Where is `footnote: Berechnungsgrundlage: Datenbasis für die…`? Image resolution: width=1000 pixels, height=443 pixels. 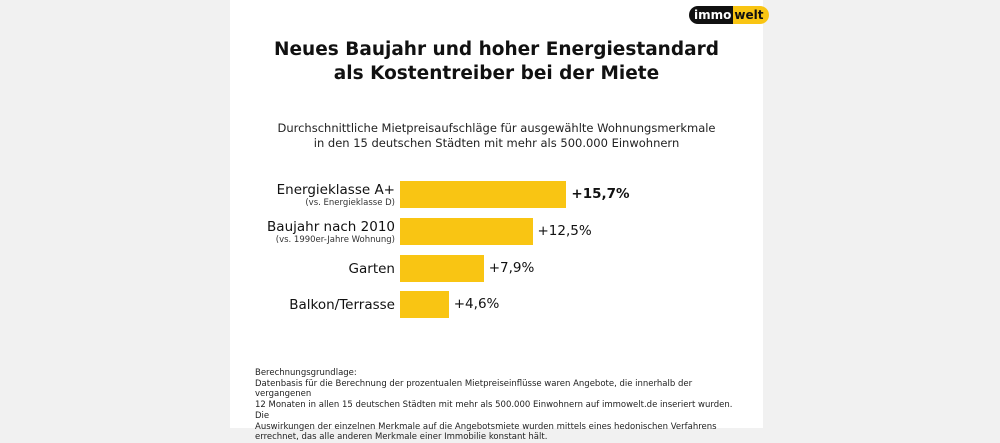
footnote: Berechnungsgrundlage: Datenbasis für die… is located at coordinates (495, 405).